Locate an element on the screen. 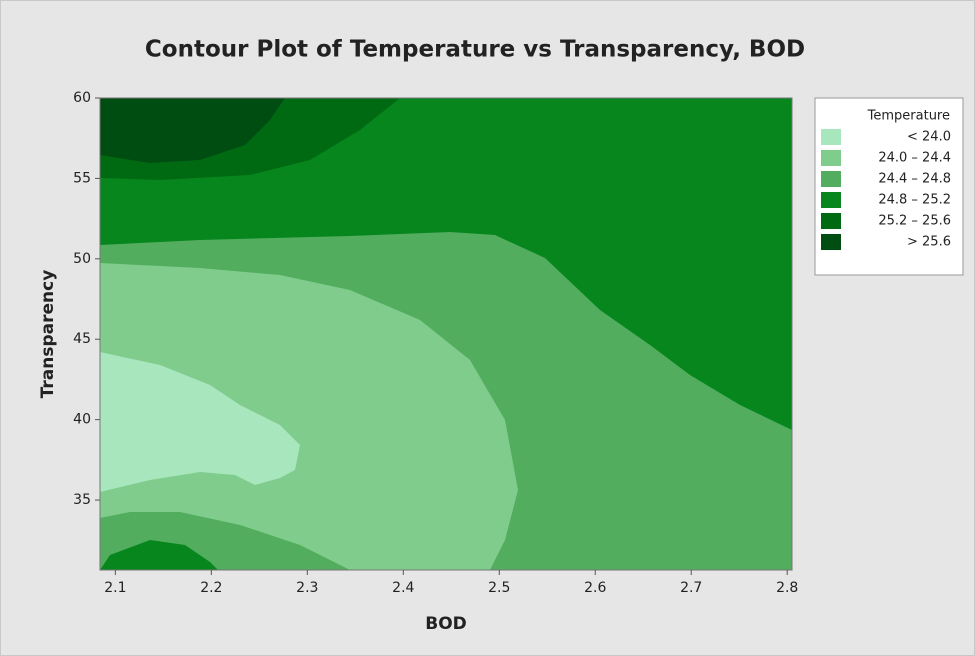 The image size is (975, 656). legend-label: 24.8 – 25.2 is located at coordinates (914, 200).